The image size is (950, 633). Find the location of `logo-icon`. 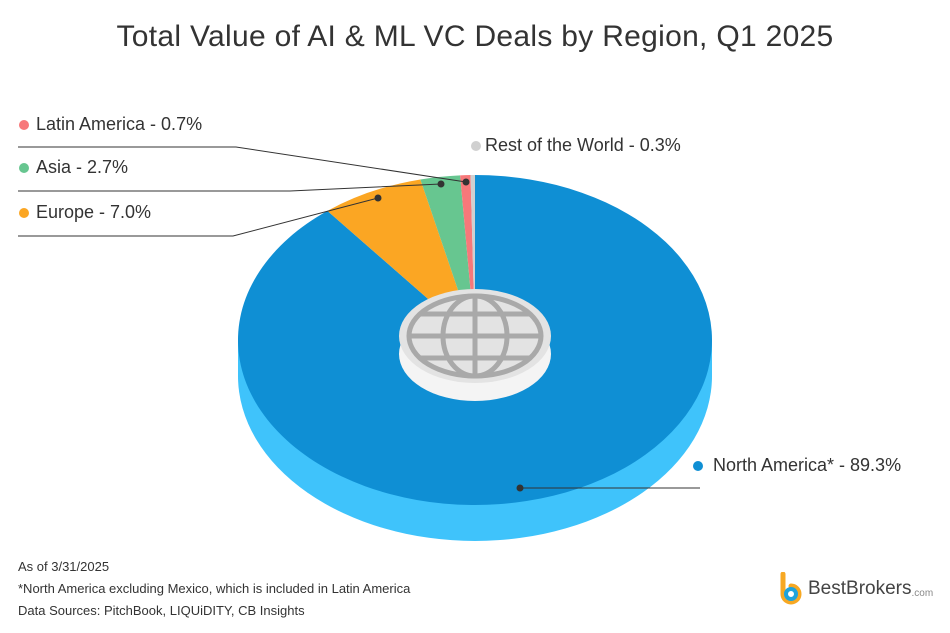

logo-icon is located at coordinates (791, 588).